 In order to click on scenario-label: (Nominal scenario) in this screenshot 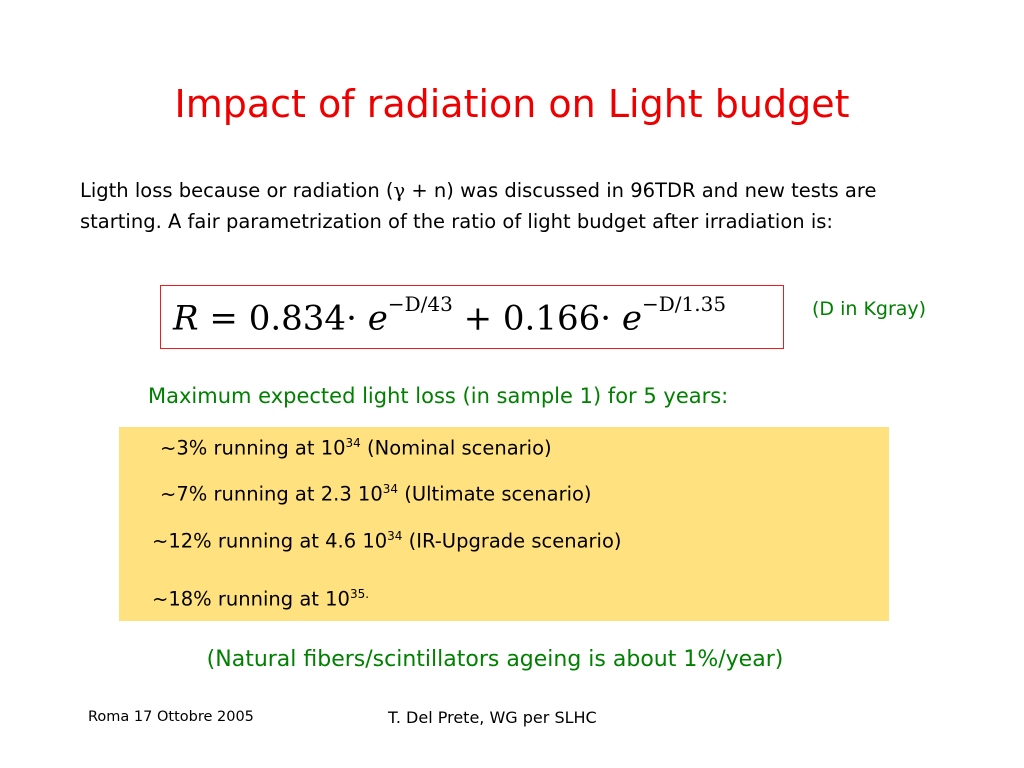, I will do `click(456, 448)`.